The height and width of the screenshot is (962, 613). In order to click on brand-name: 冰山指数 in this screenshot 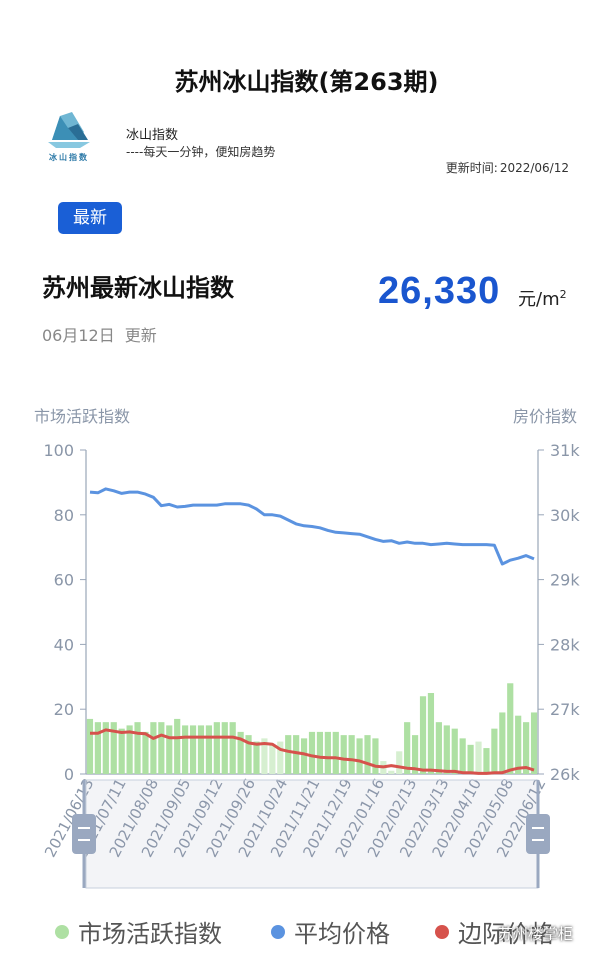, I will do `click(152, 135)`.